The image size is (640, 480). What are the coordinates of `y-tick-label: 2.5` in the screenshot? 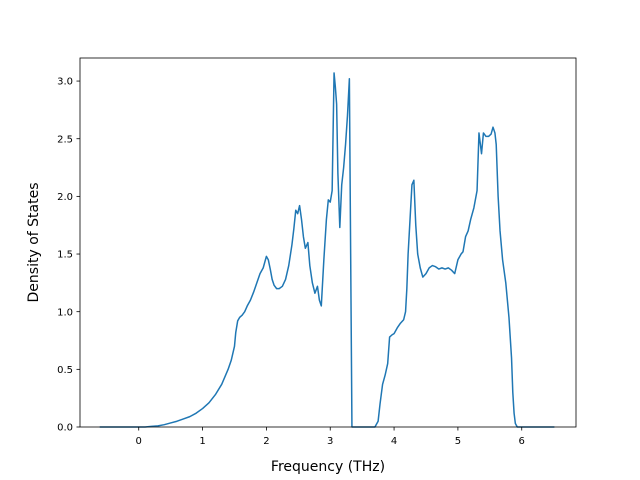 It's located at (65, 139).